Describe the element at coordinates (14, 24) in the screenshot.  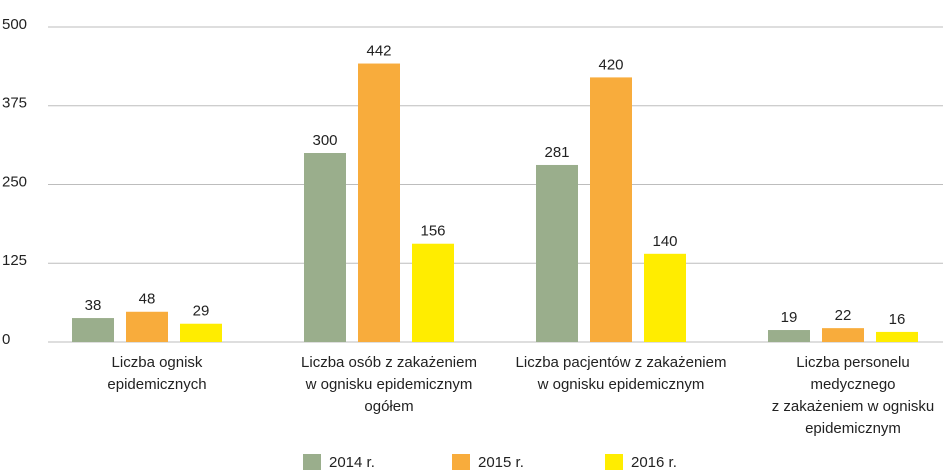
I see `y-tick-label: 500` at that location.